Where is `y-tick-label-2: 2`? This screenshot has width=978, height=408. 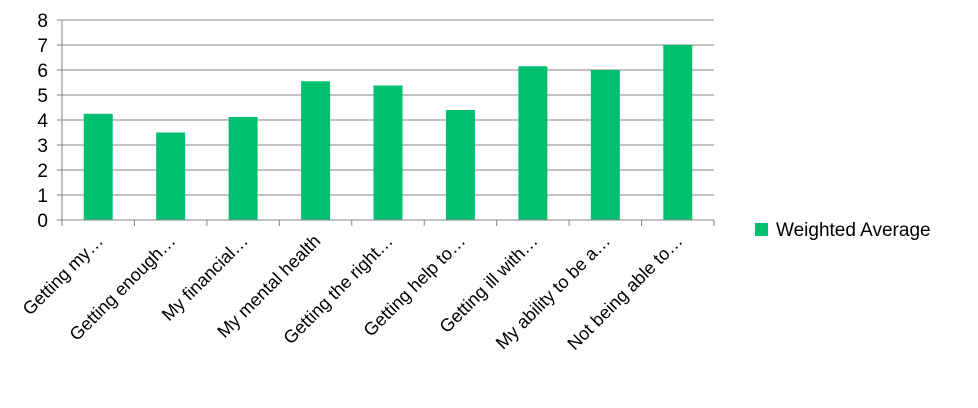
y-tick-label-2: 2 is located at coordinates (42, 171).